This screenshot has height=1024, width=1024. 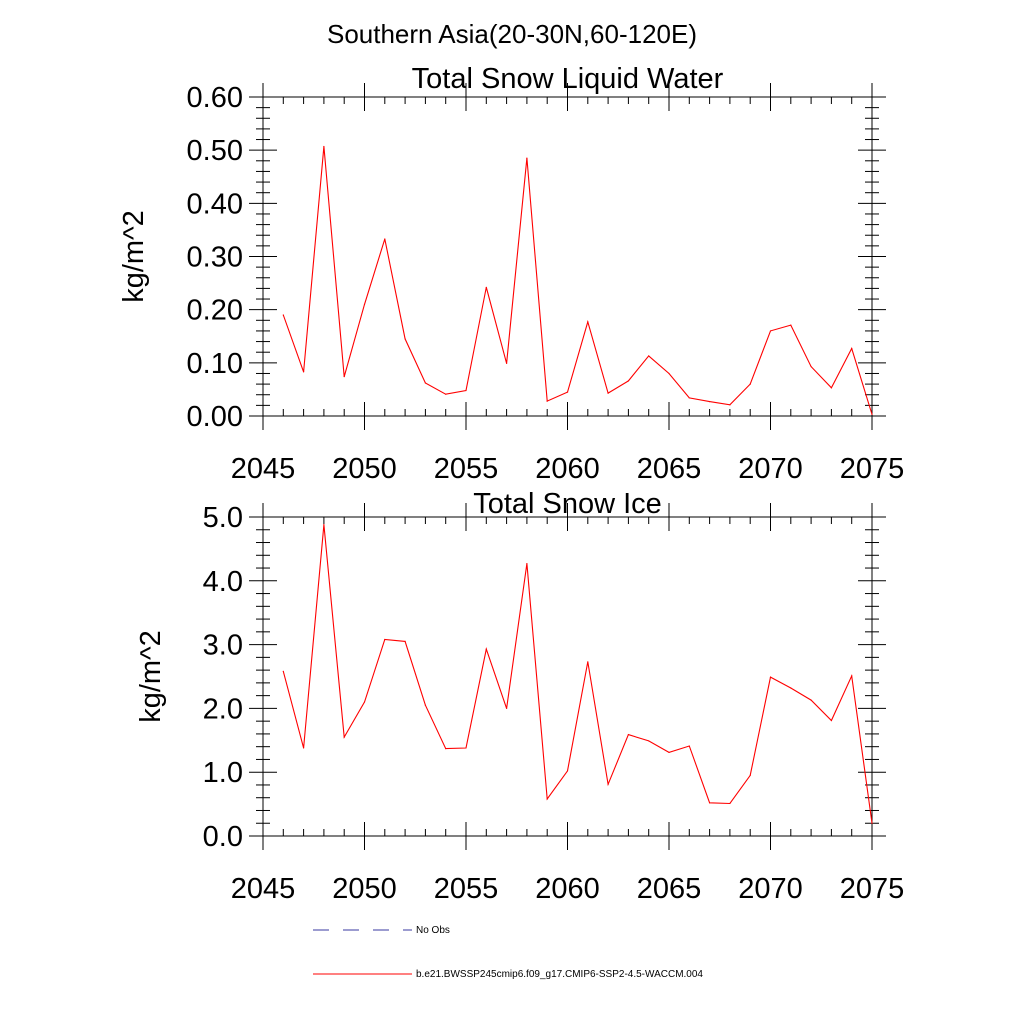 What do you see at coordinates (215, 204) in the screenshot?
I see `panel-1-ytick-label: 0.40` at bounding box center [215, 204].